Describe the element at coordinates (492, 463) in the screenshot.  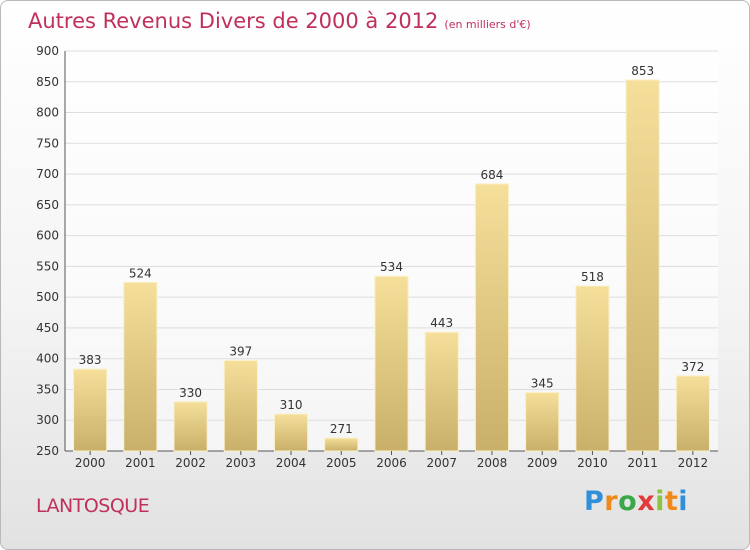
I see `x-tick-label: 2008` at that location.